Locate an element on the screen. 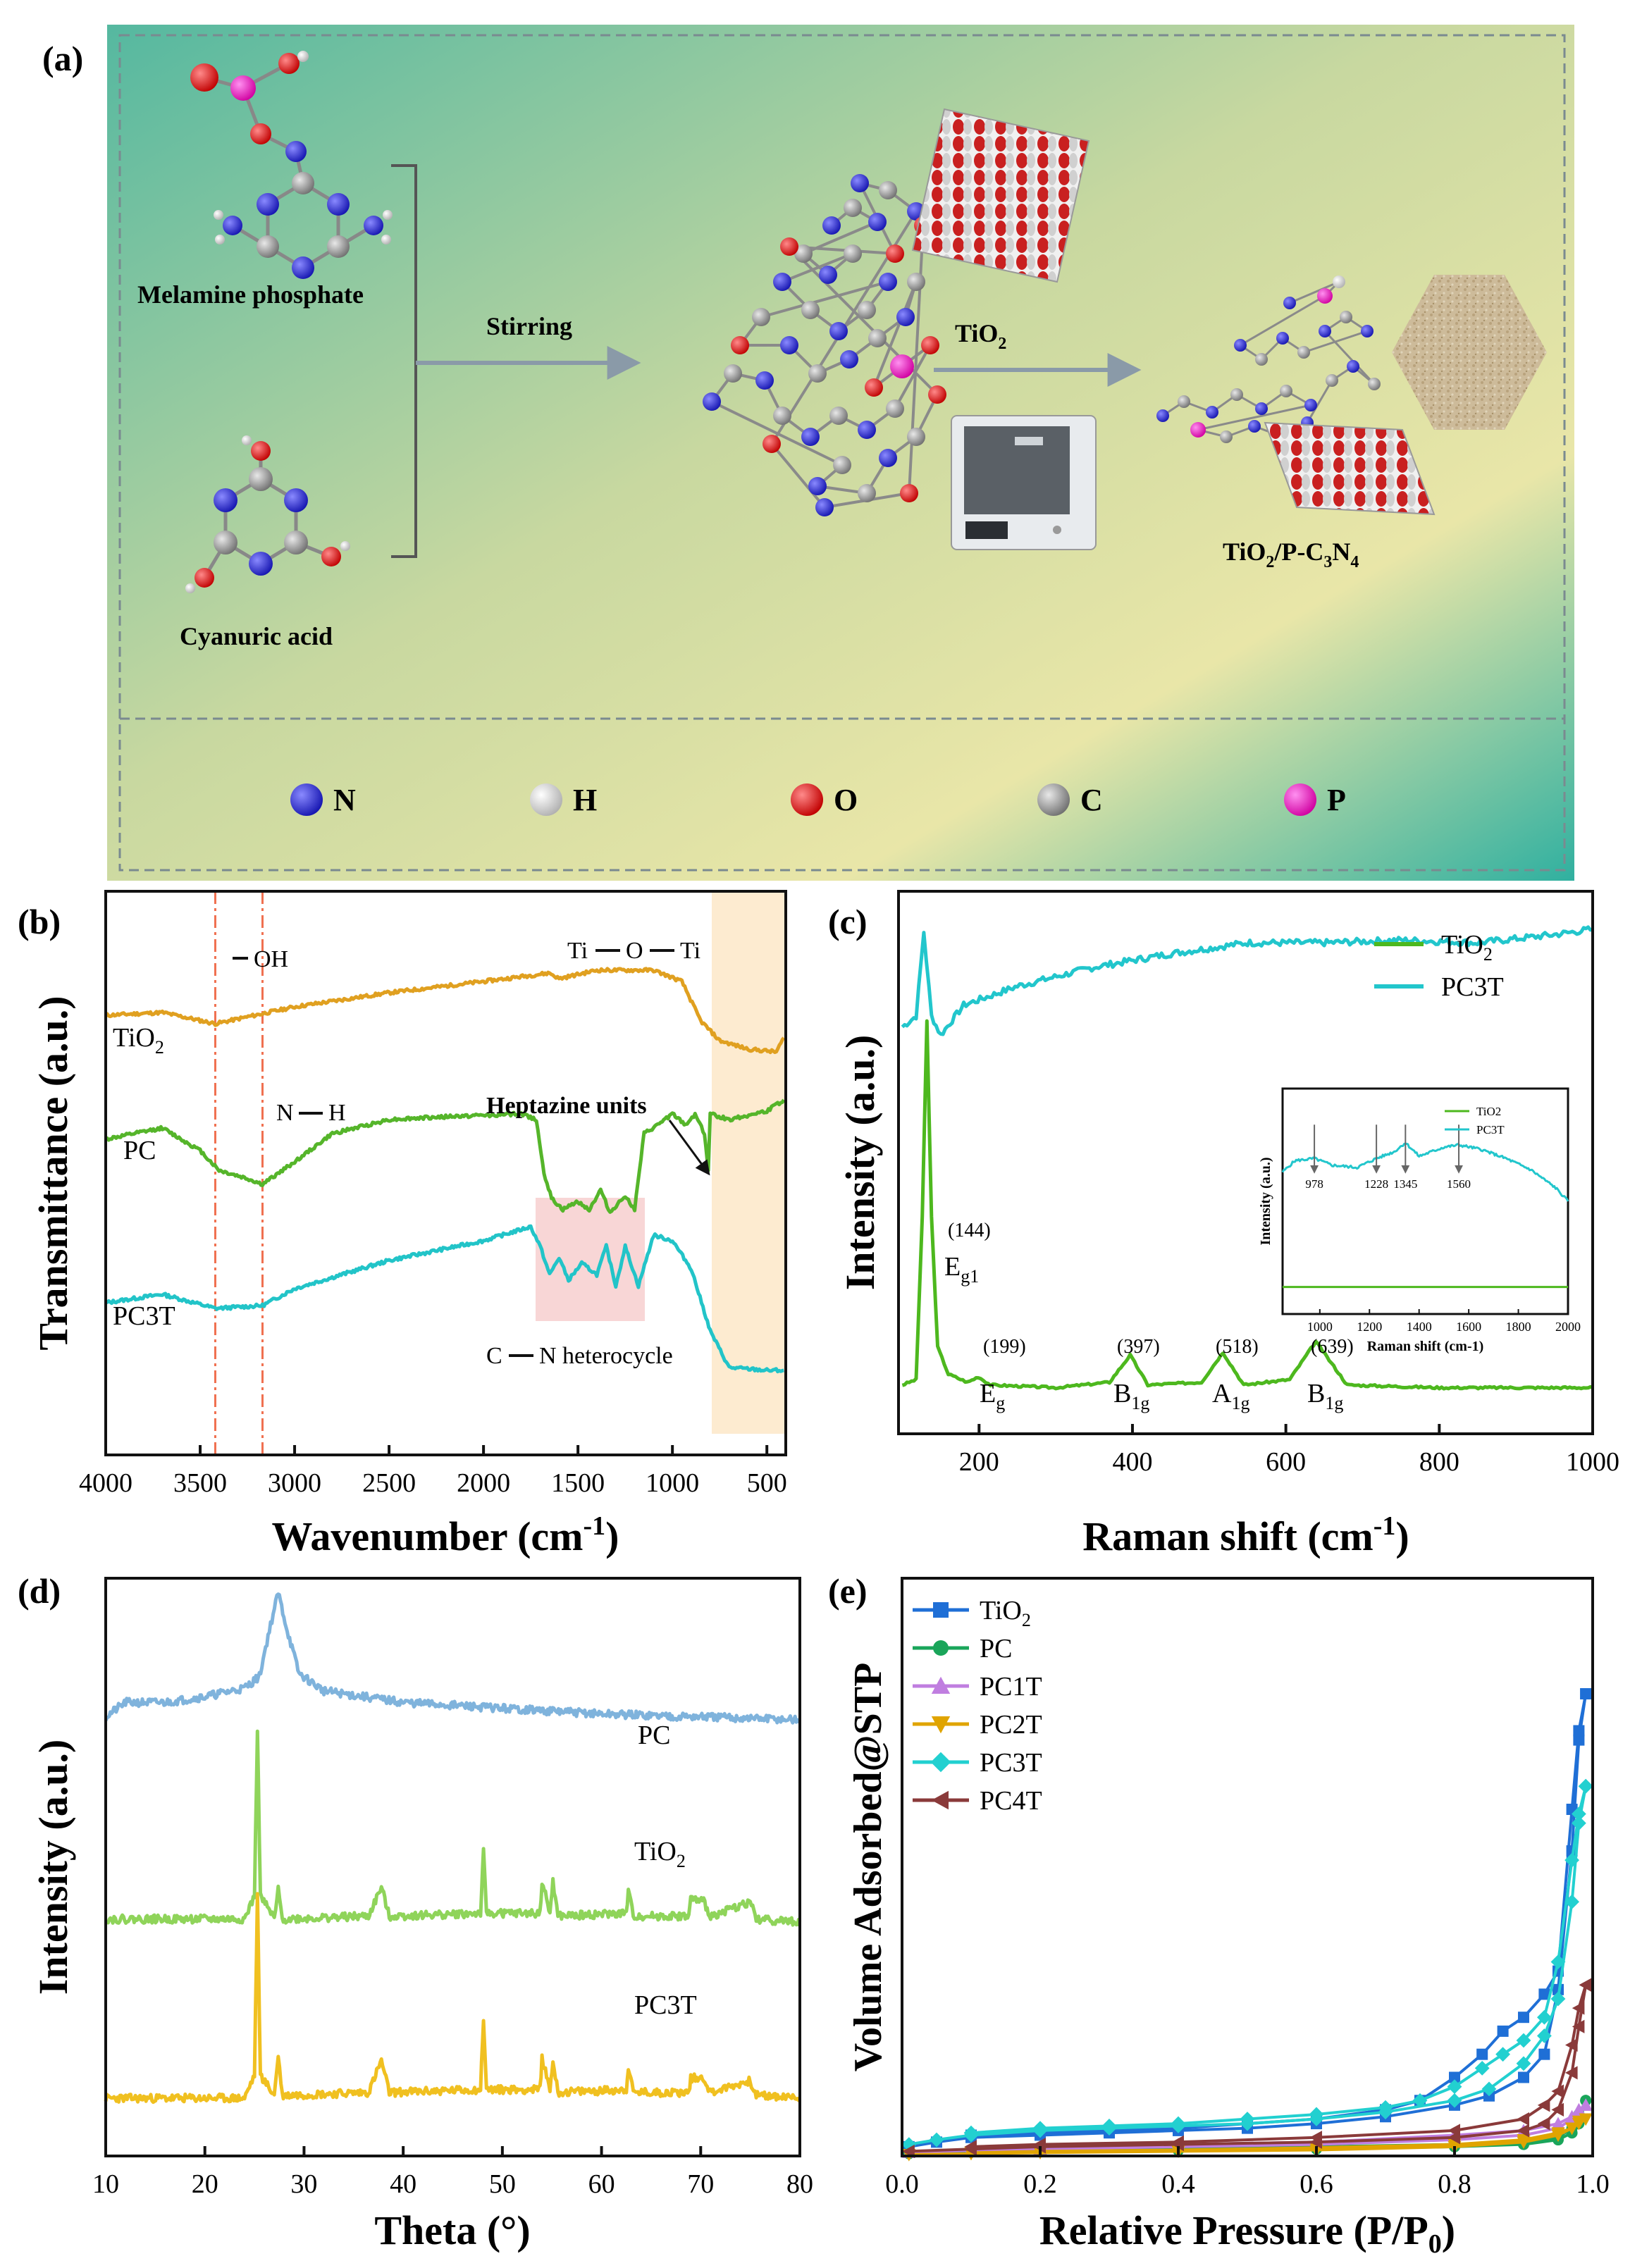 The height and width of the screenshot is (2268, 1642). raman-peak-labels: (144) Eg1 (199) Eg (397) B1g (518) A1g (639) B1g is located at coordinates (1149, 1316).